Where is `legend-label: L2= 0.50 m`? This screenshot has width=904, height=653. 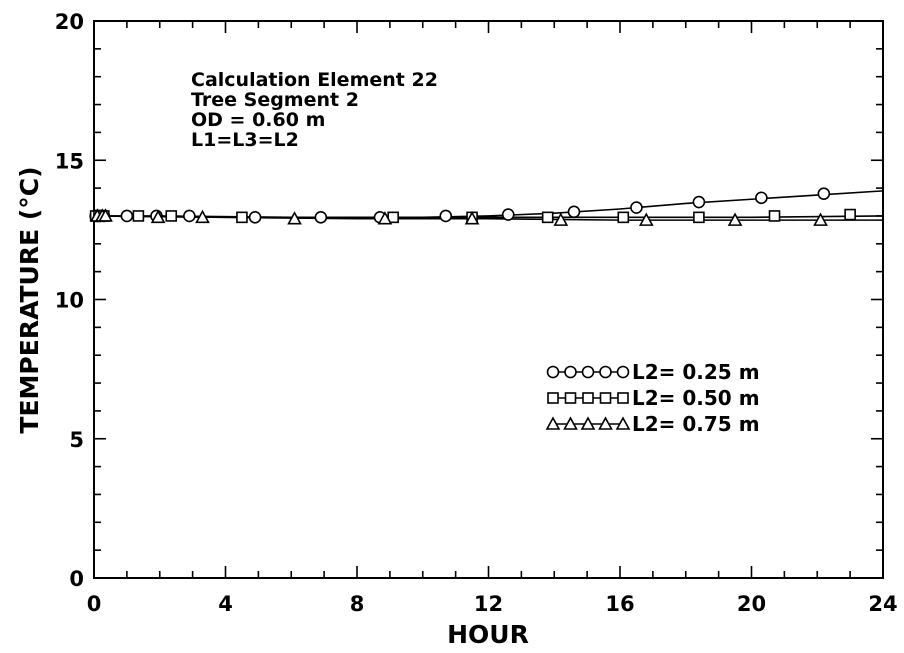 legend-label: L2= 0.50 m is located at coordinates (696, 398).